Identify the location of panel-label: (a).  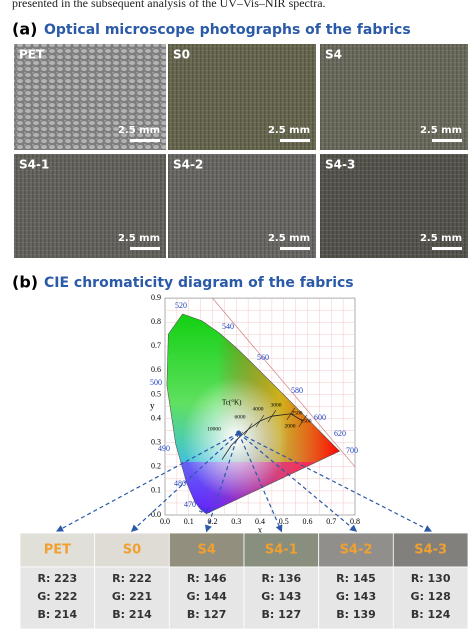
(24, 29).